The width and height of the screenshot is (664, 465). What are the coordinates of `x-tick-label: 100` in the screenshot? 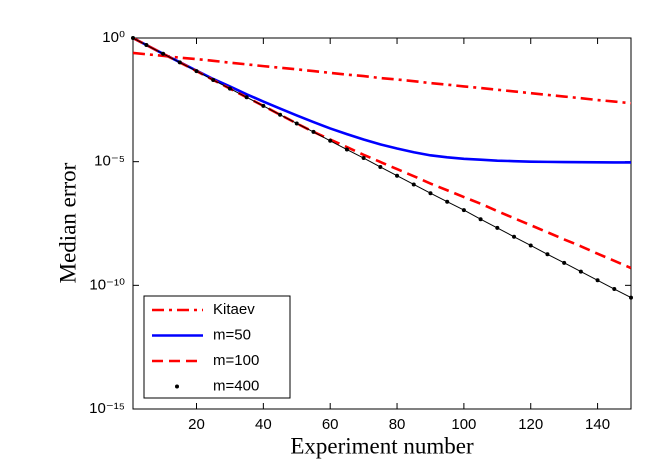 It's located at (463, 424).